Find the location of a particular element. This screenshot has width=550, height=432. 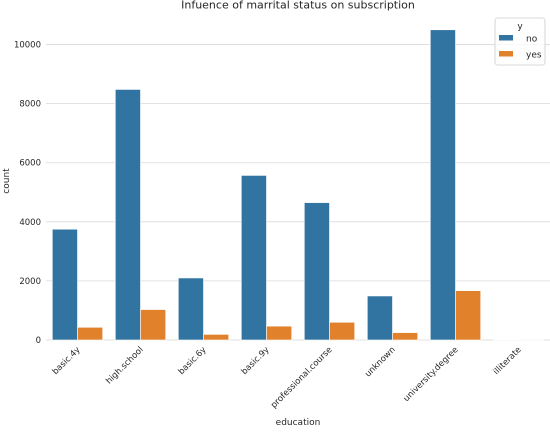

legend-label-no: no is located at coordinates (532, 40).